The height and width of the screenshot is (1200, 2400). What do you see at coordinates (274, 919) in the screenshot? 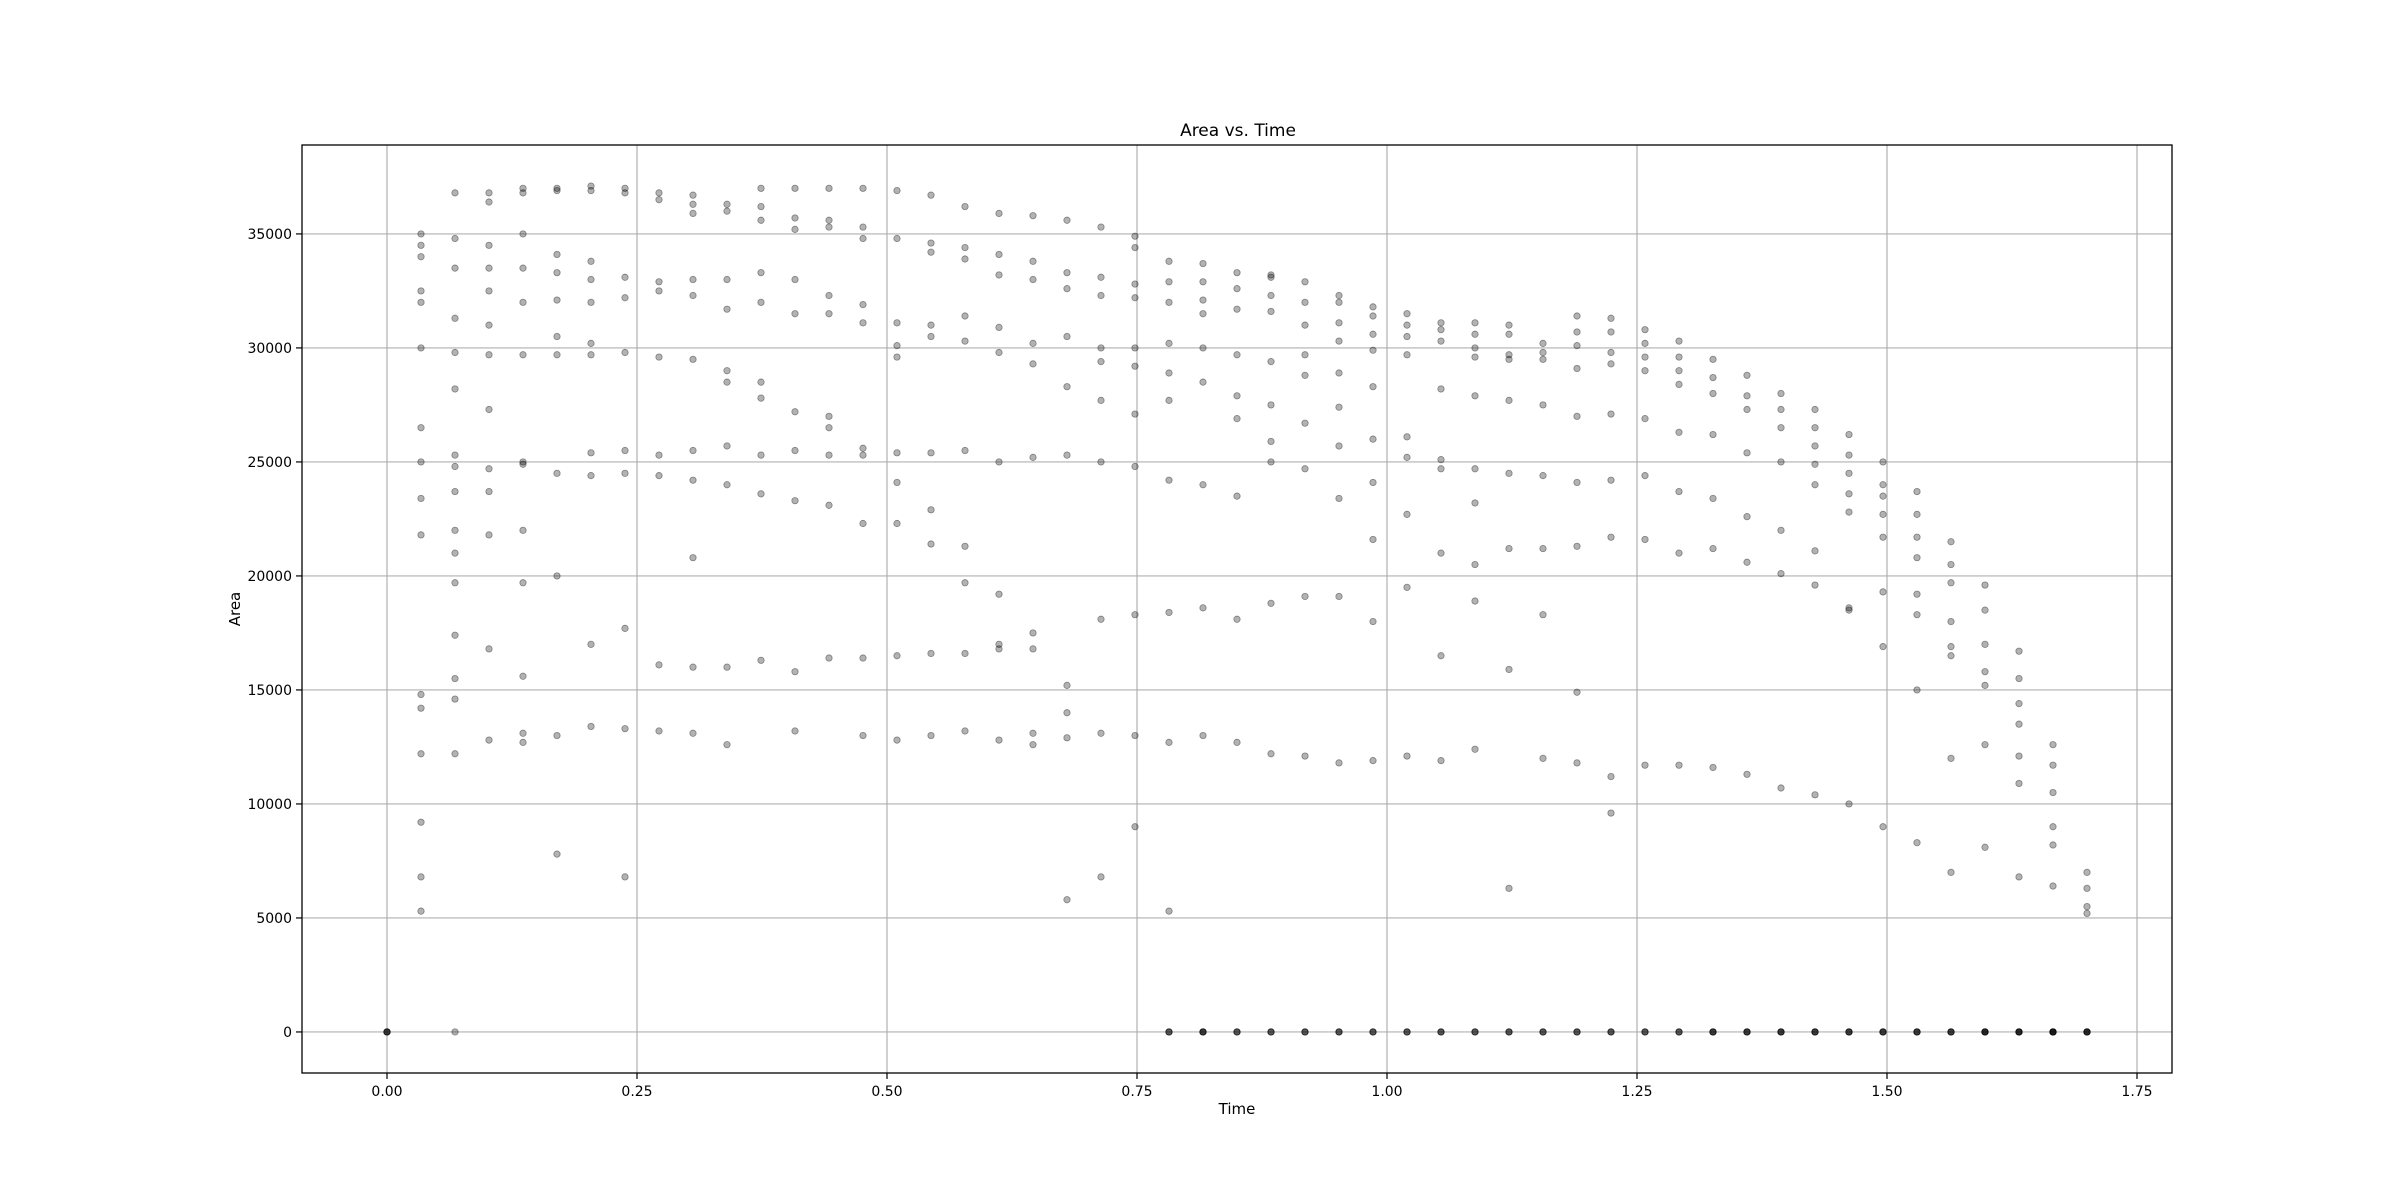
I see `y-tick-label: 5000` at bounding box center [274, 919].